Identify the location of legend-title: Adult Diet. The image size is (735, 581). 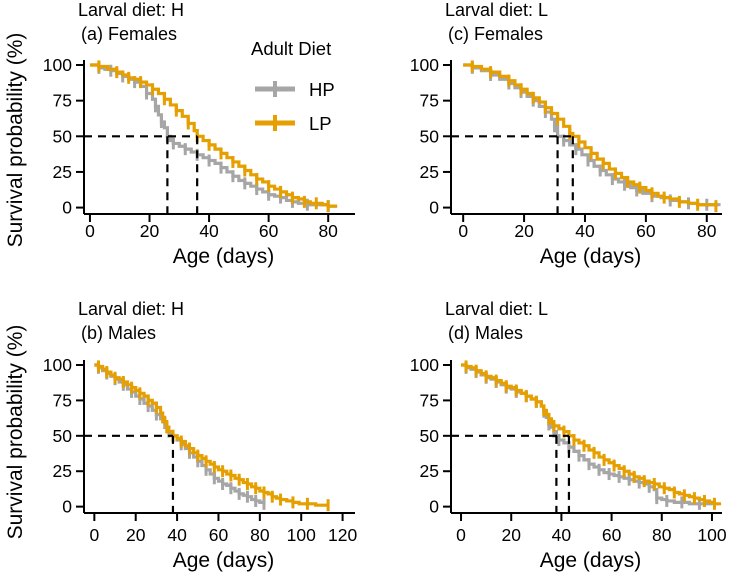
(291, 48).